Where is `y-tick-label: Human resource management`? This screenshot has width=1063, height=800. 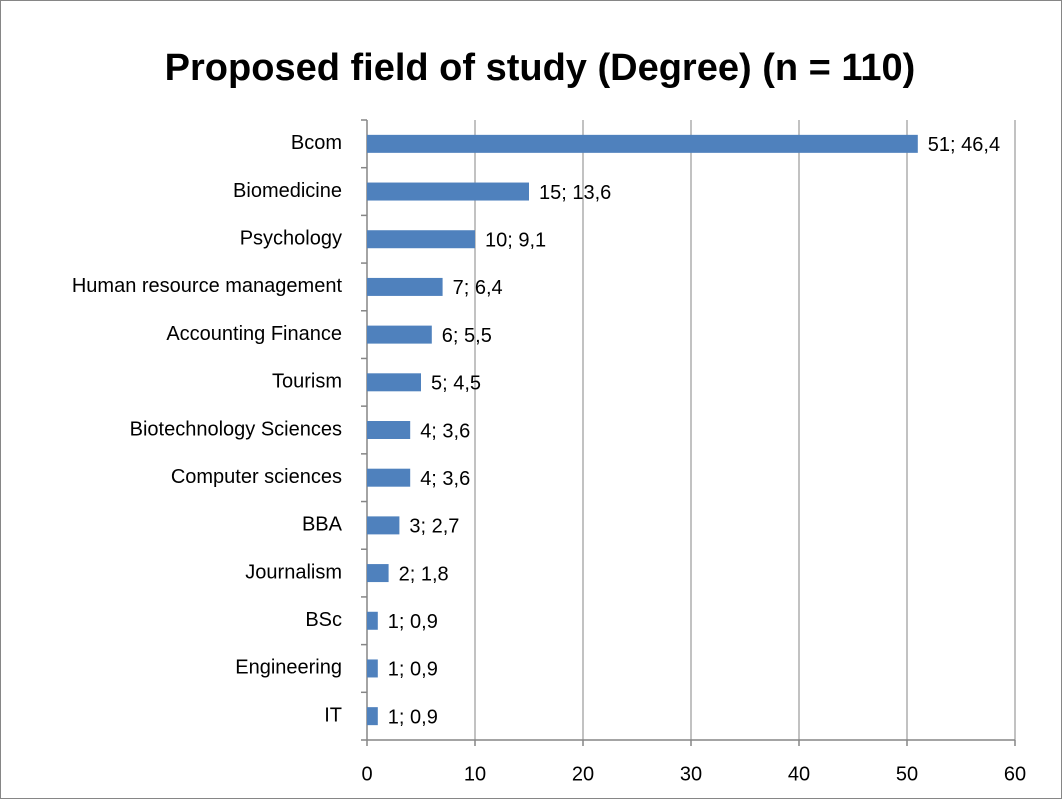
y-tick-label: Human resource management is located at coordinates (207, 286).